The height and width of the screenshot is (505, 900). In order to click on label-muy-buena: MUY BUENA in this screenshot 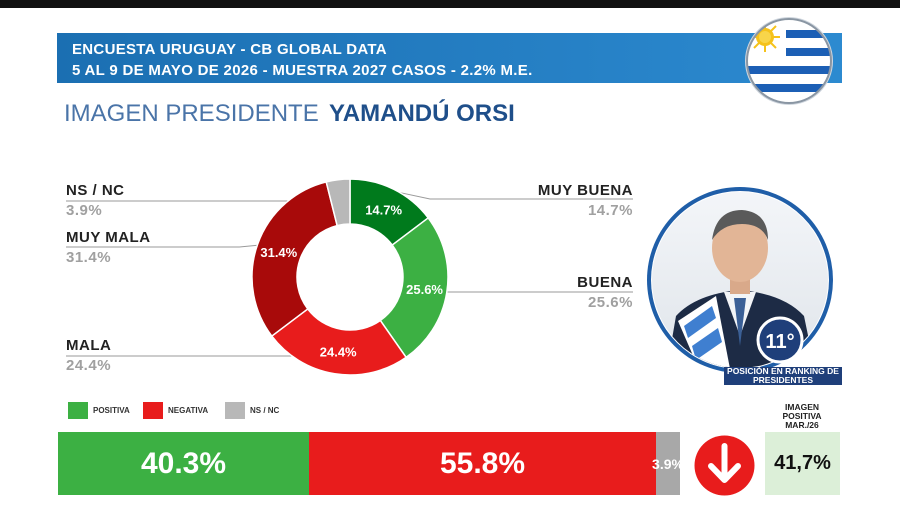, I will do `click(585, 190)`.